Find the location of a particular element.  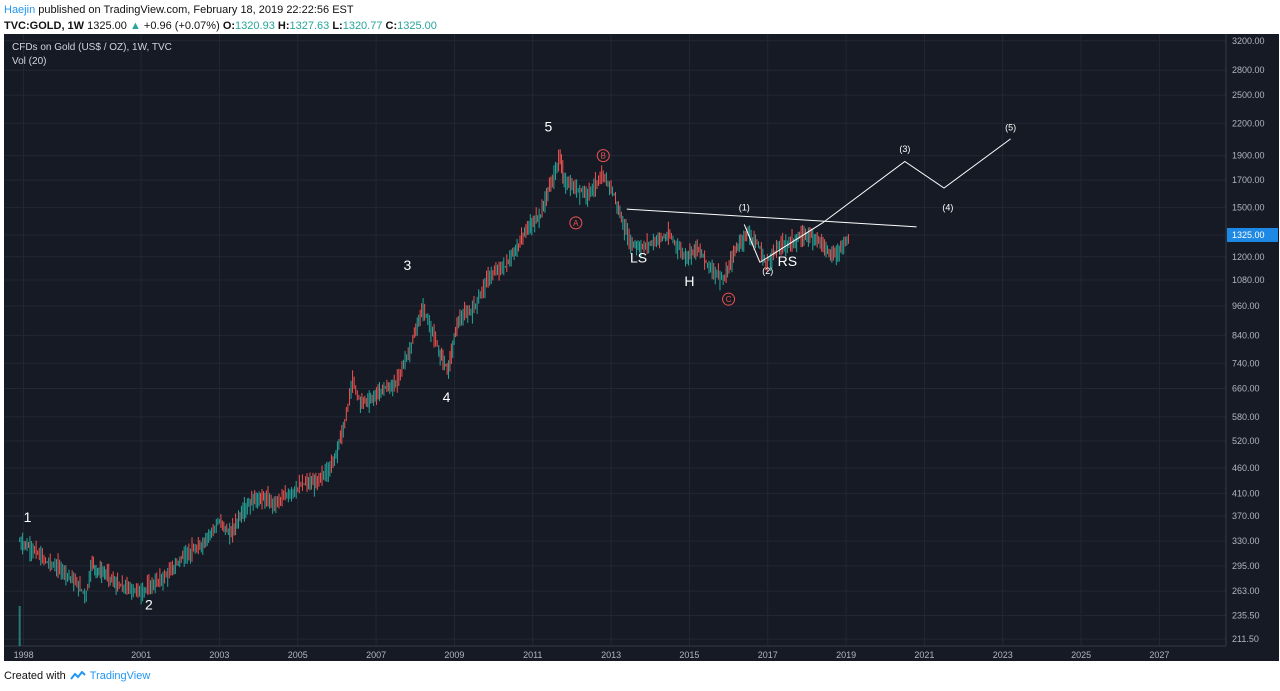

open-value: 1320.93 is located at coordinates (255, 26).